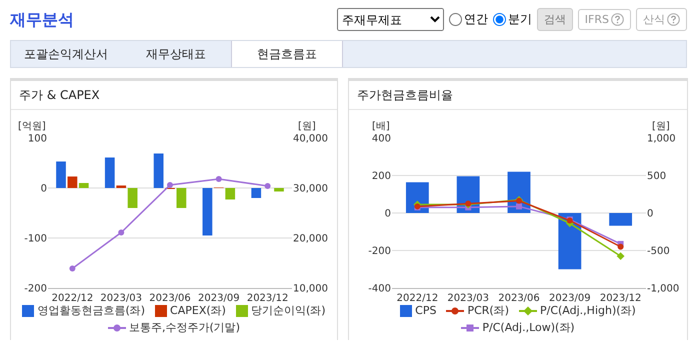 Image resolution: width=697 pixels, height=342 pixels. Describe the element at coordinates (288, 310) in the screenshot. I see `legend-label: 당기순이익(좌)` at that location.